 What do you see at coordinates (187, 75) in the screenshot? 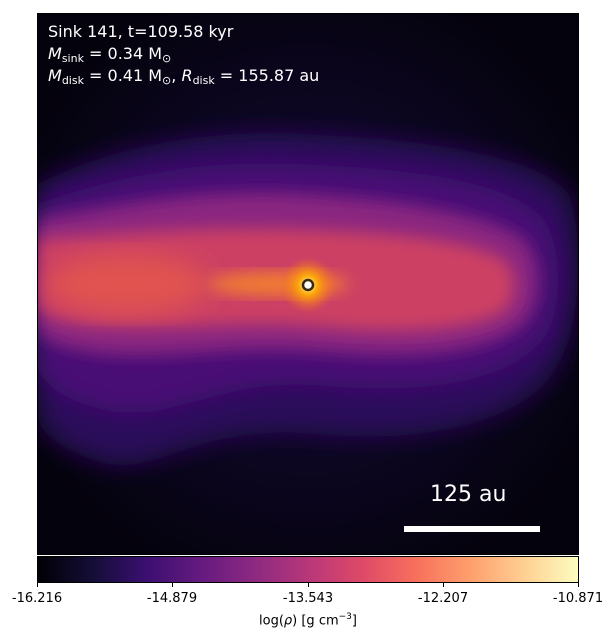
I see `radius-disk-symbol: R` at bounding box center [187, 75].